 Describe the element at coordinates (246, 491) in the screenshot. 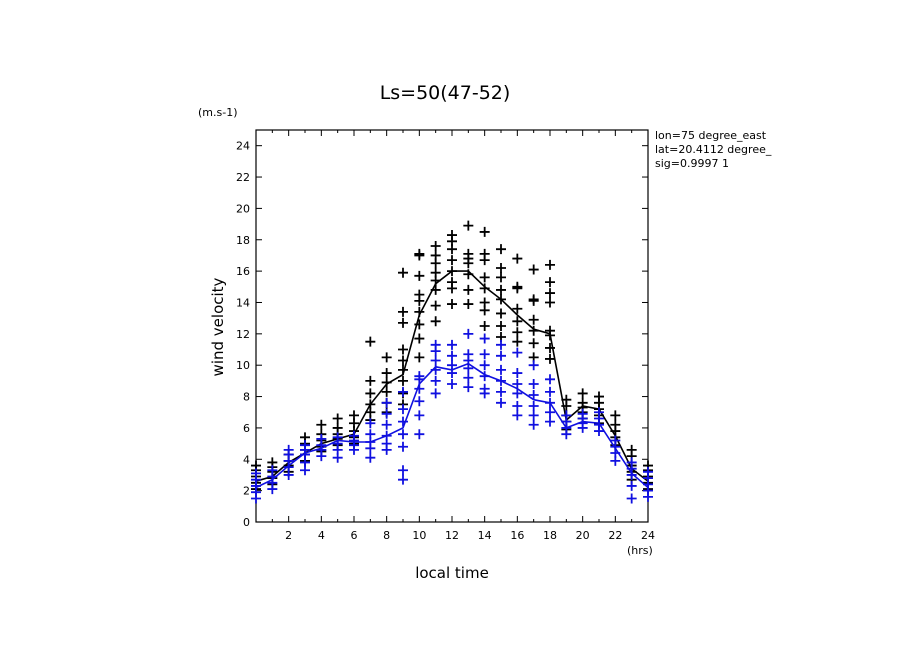

I see `y-tick-label: 2` at that location.